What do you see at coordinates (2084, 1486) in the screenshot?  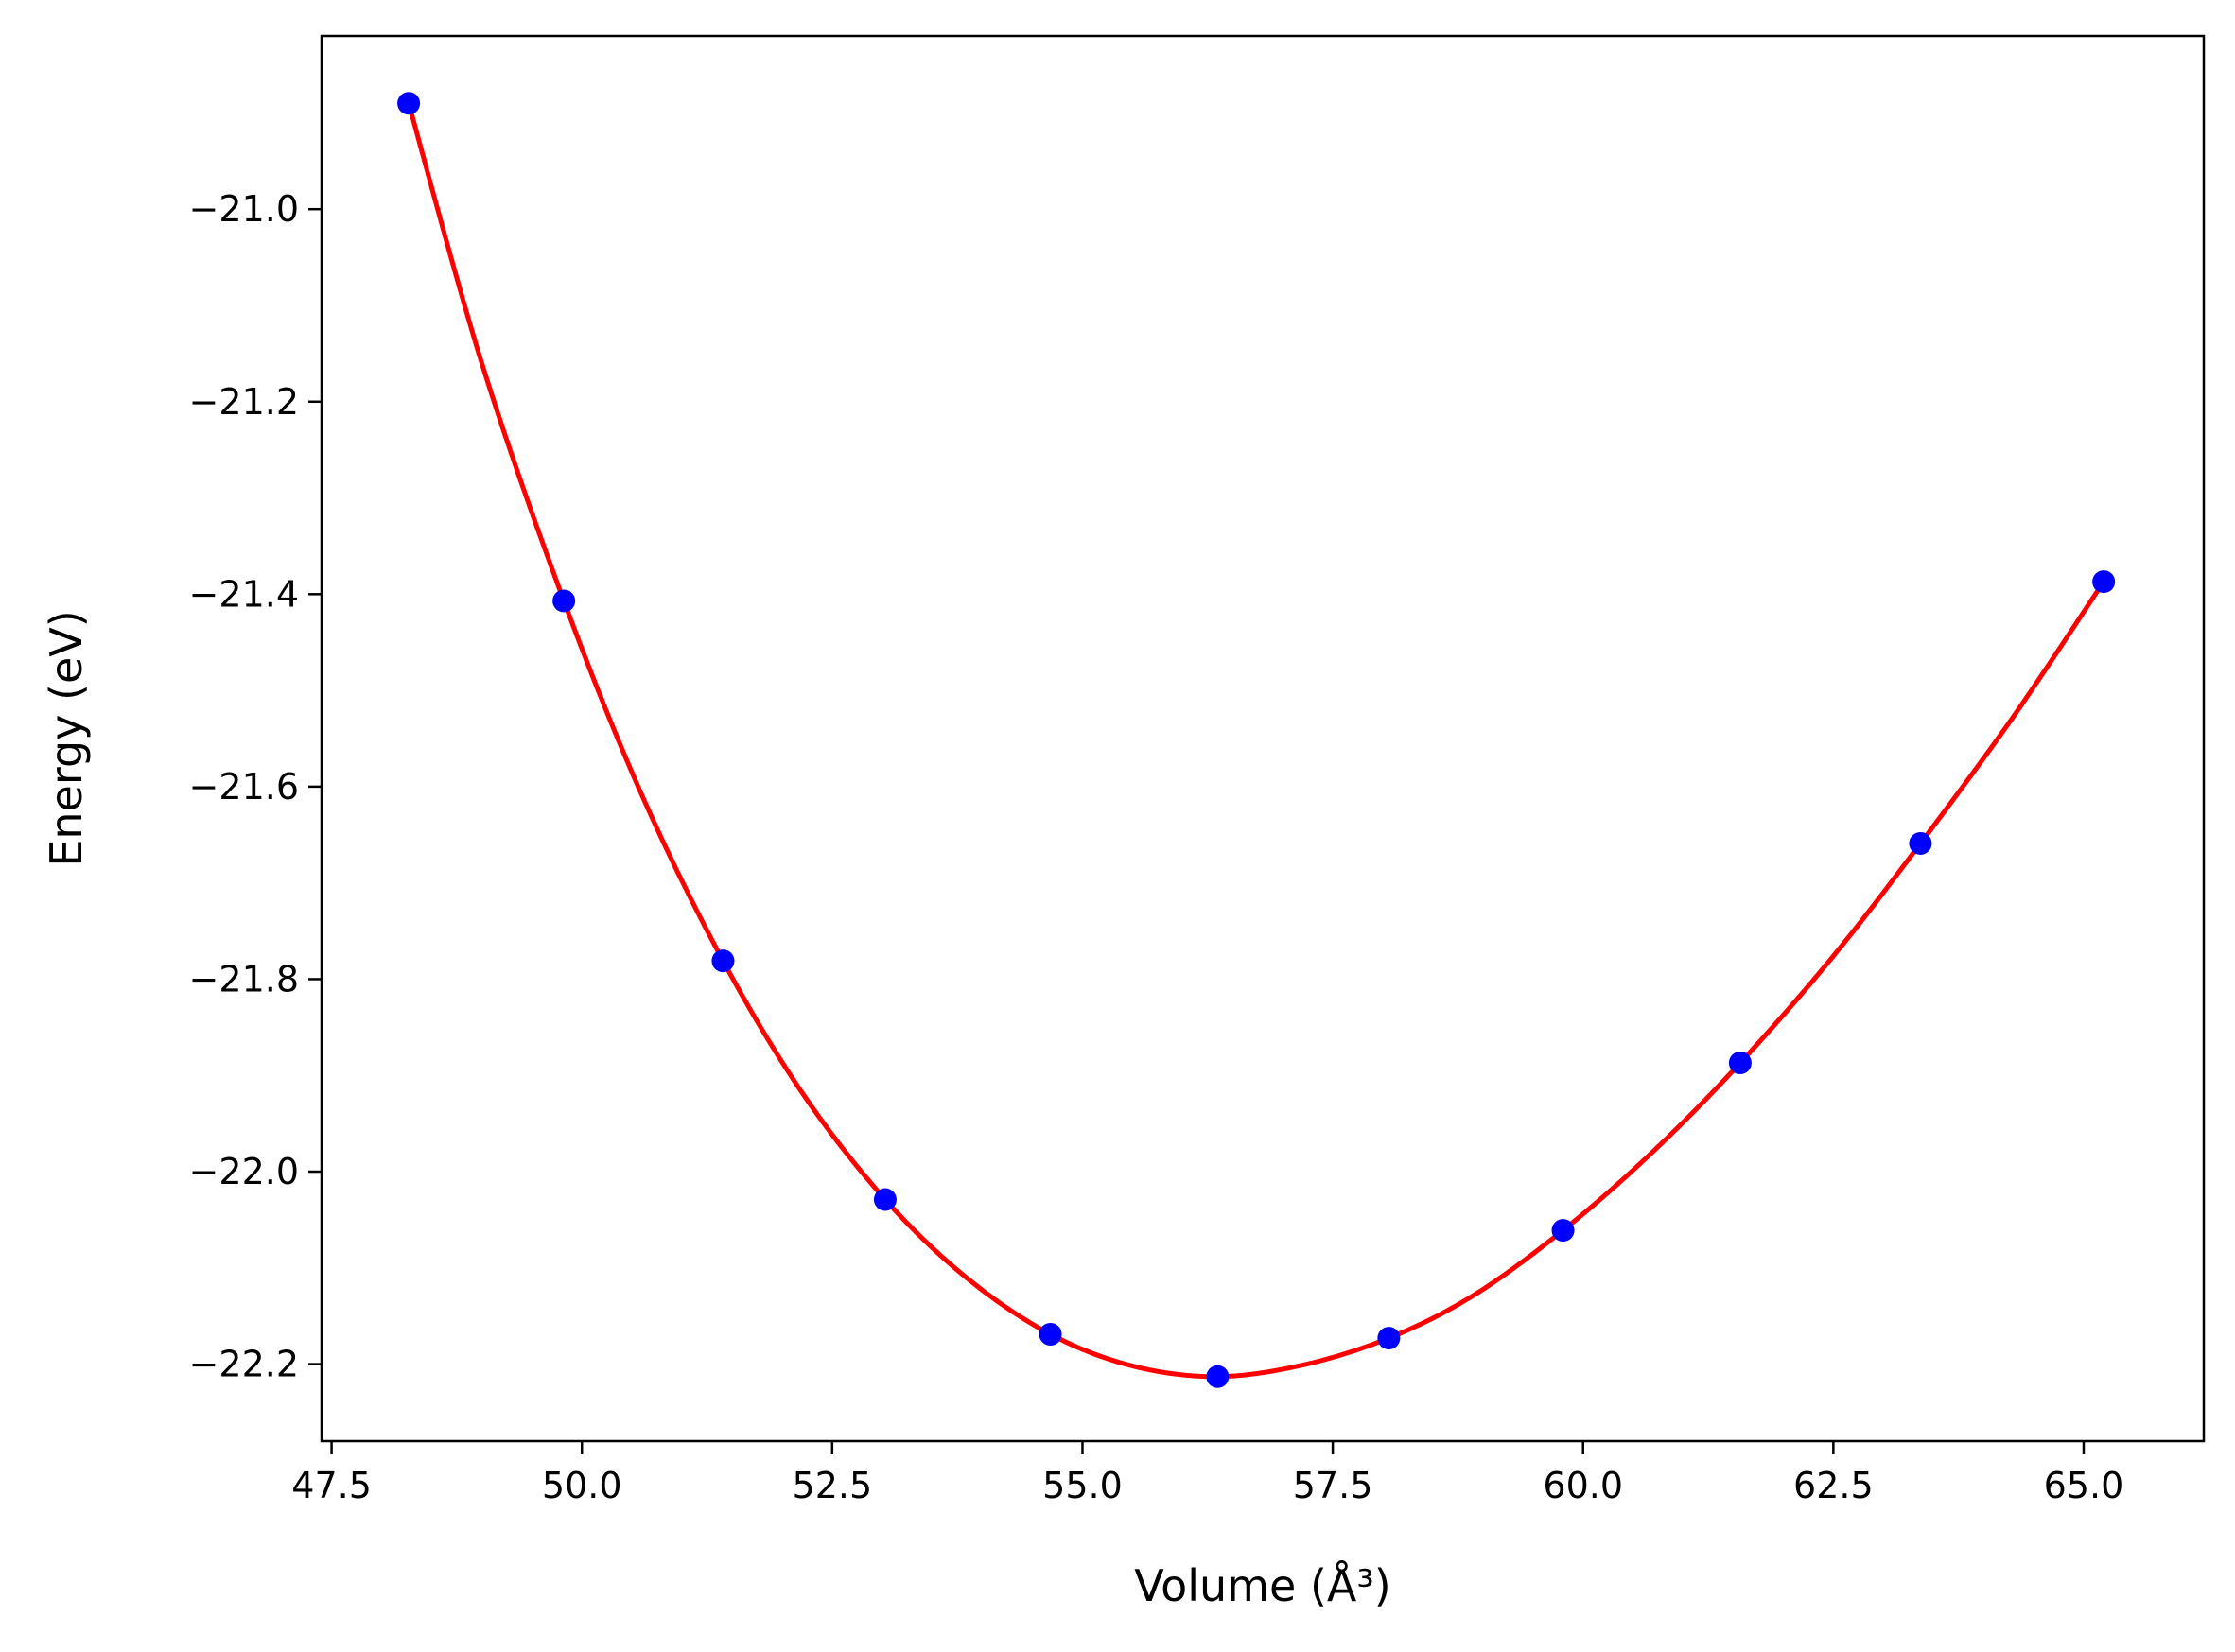 I see `x-tick-label: 65.0` at bounding box center [2084, 1486].